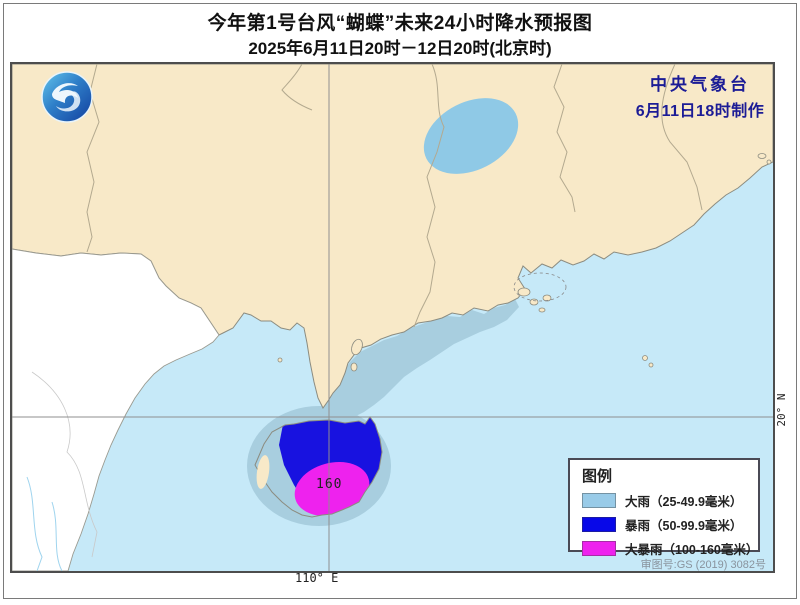 The width and height of the screenshot is (800, 605). What do you see at coordinates (781, 410) in the screenshot?
I see `latitude-label: 20° N` at bounding box center [781, 410].